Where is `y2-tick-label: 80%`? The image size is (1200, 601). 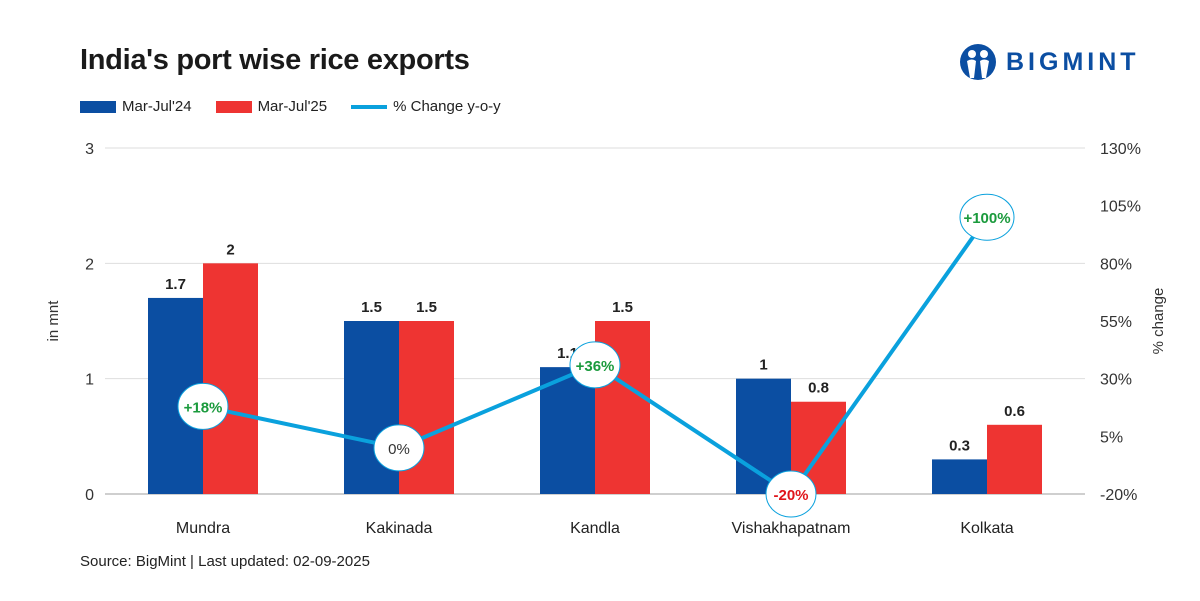
y2-tick-label: 80% is located at coordinates (1116, 264).